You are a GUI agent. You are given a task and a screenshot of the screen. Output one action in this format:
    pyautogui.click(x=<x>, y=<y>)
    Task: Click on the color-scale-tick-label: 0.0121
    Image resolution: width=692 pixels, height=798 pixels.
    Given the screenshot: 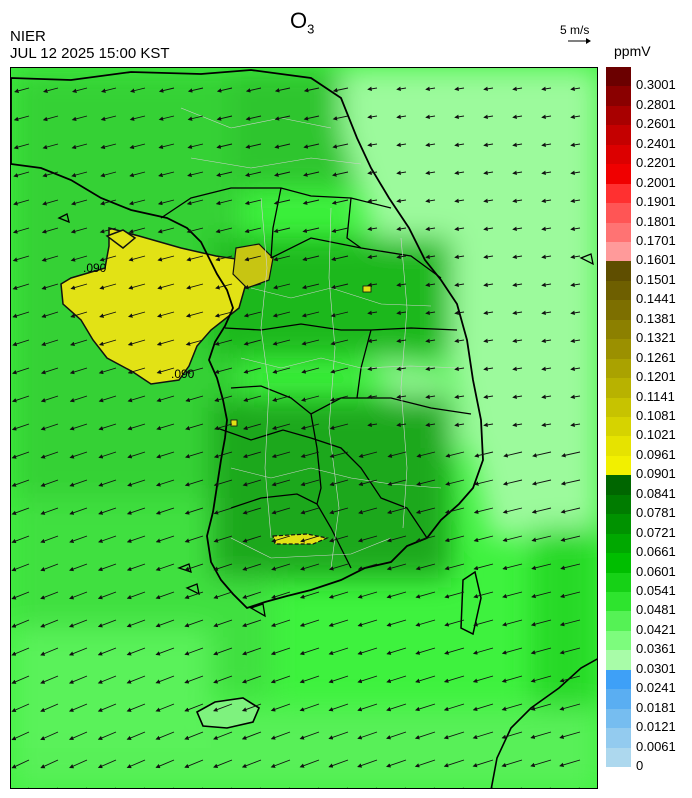 What is the action you would take?
    pyautogui.click(x=656, y=727)
    